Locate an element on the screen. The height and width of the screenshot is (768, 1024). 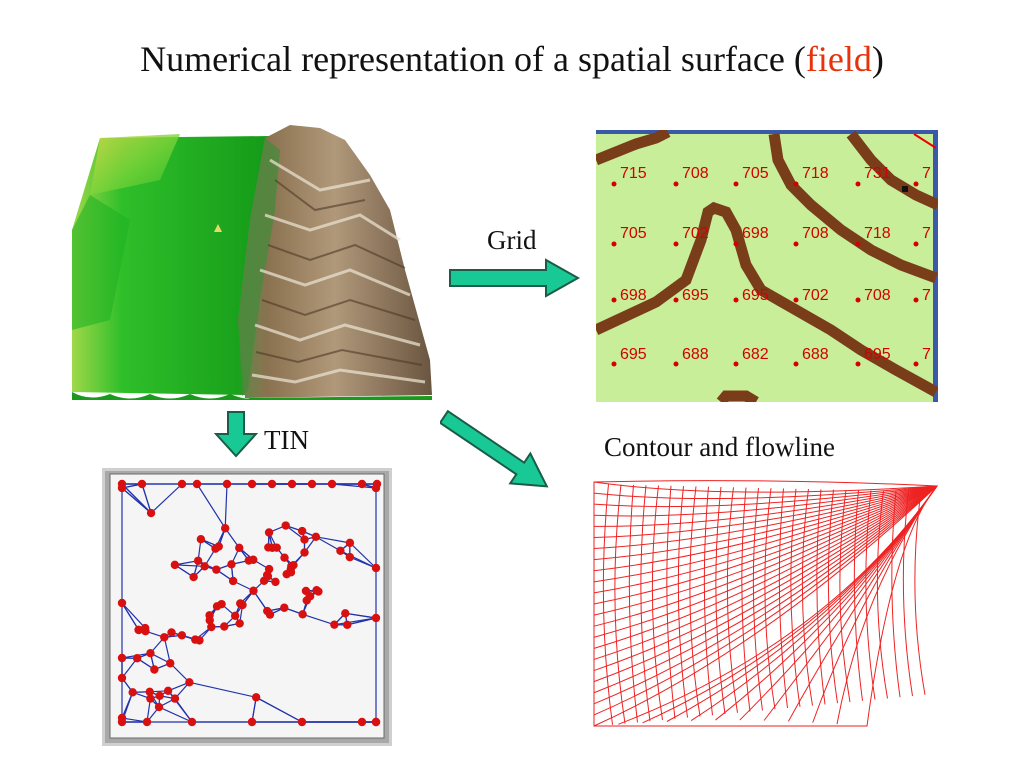
grid-row-4: 695 688 682 688 695 7 is located at coordinates (771, 356).